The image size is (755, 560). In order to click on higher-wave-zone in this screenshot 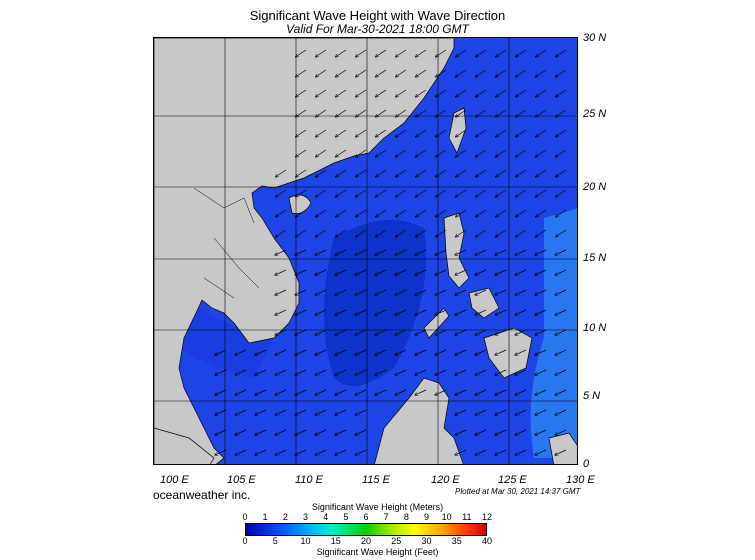, I will do `click(553, 333)`.